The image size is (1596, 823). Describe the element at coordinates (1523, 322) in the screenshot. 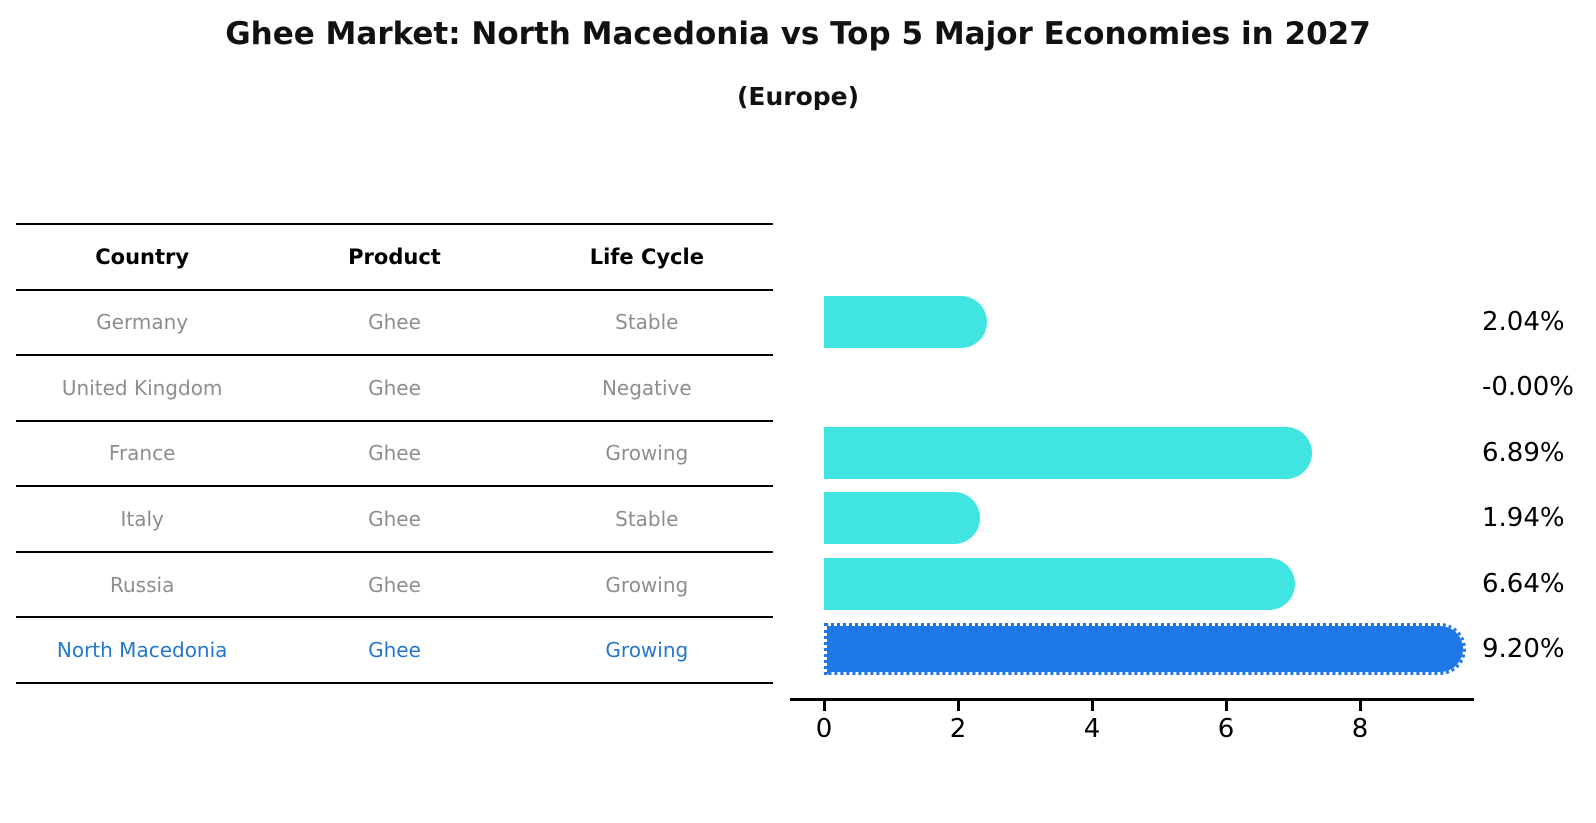

I see `value-label-germany: 2.04%` at that location.